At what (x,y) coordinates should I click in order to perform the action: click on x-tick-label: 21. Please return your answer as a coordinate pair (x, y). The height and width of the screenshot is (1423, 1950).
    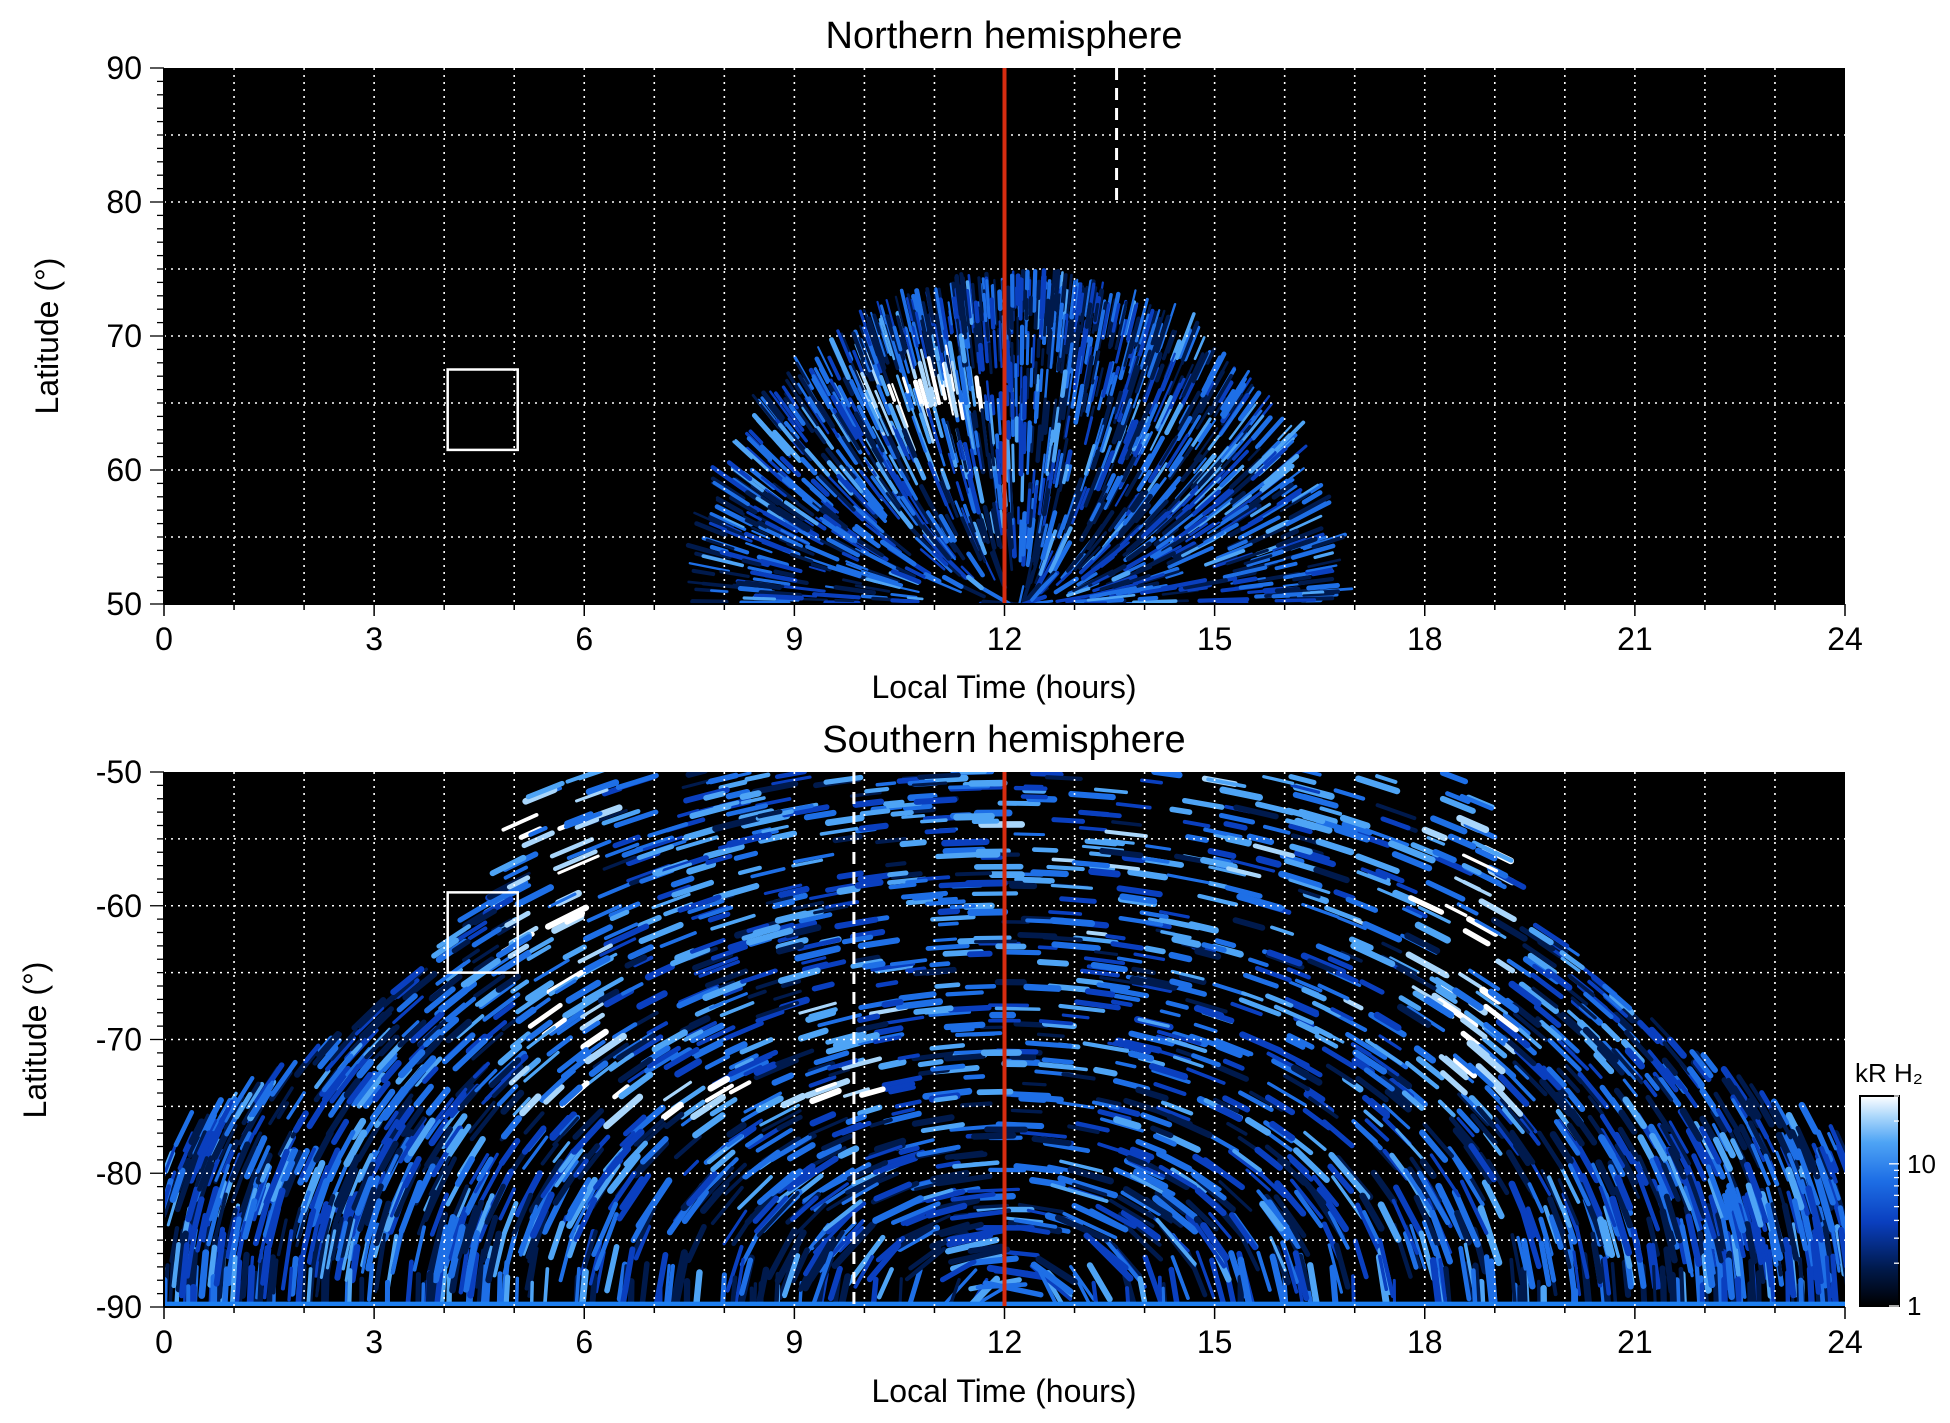
    Looking at the image, I should click on (1635, 1342).